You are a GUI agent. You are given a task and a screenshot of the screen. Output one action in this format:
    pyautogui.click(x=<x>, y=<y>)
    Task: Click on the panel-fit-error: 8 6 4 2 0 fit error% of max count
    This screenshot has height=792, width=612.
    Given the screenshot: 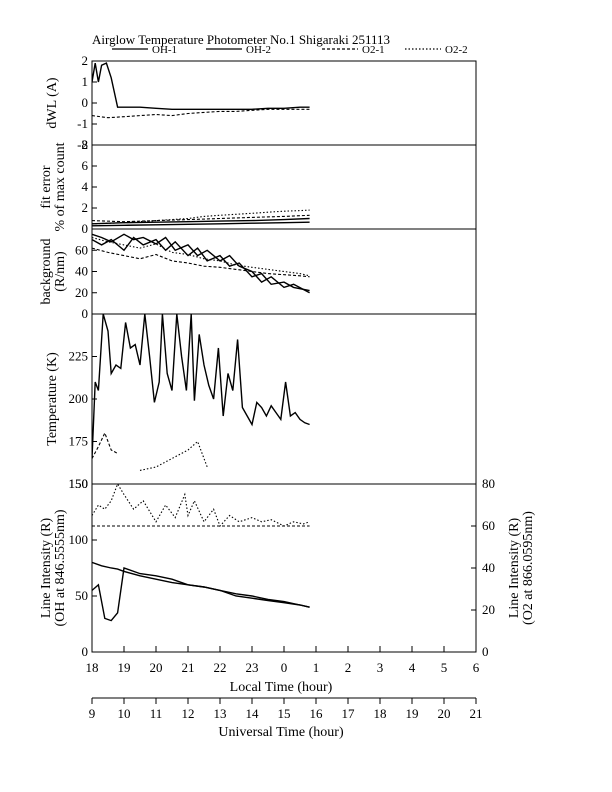 What is the action you would take?
    pyautogui.click(x=258, y=186)
    